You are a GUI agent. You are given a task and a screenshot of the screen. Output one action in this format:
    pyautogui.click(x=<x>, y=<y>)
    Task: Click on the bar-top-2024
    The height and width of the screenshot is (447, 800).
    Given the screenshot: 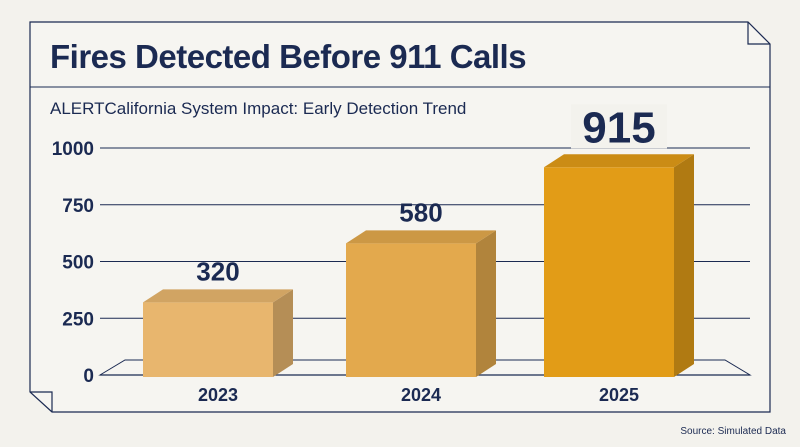 What is the action you would take?
    pyautogui.click(x=421, y=237)
    